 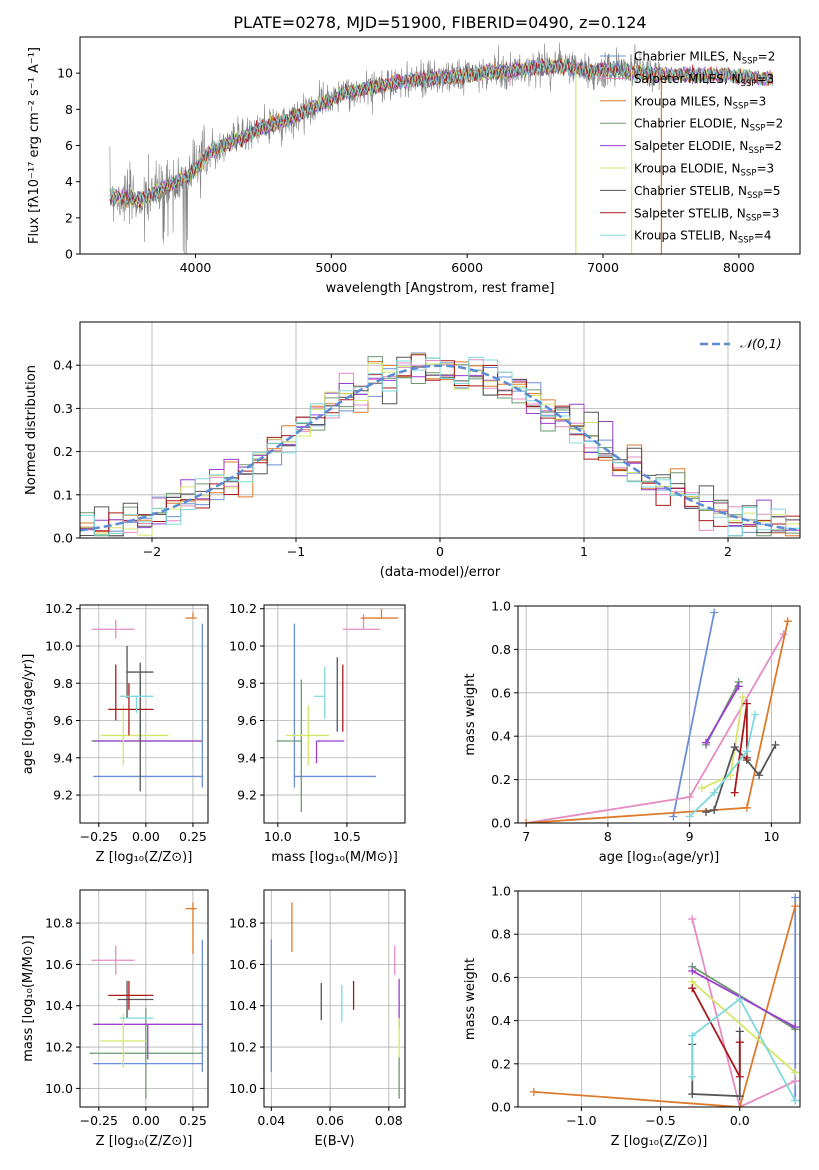 What do you see at coordinates (664, 1000) in the screenshot?
I see `plot-area-weight_vs_Z` at bounding box center [664, 1000].